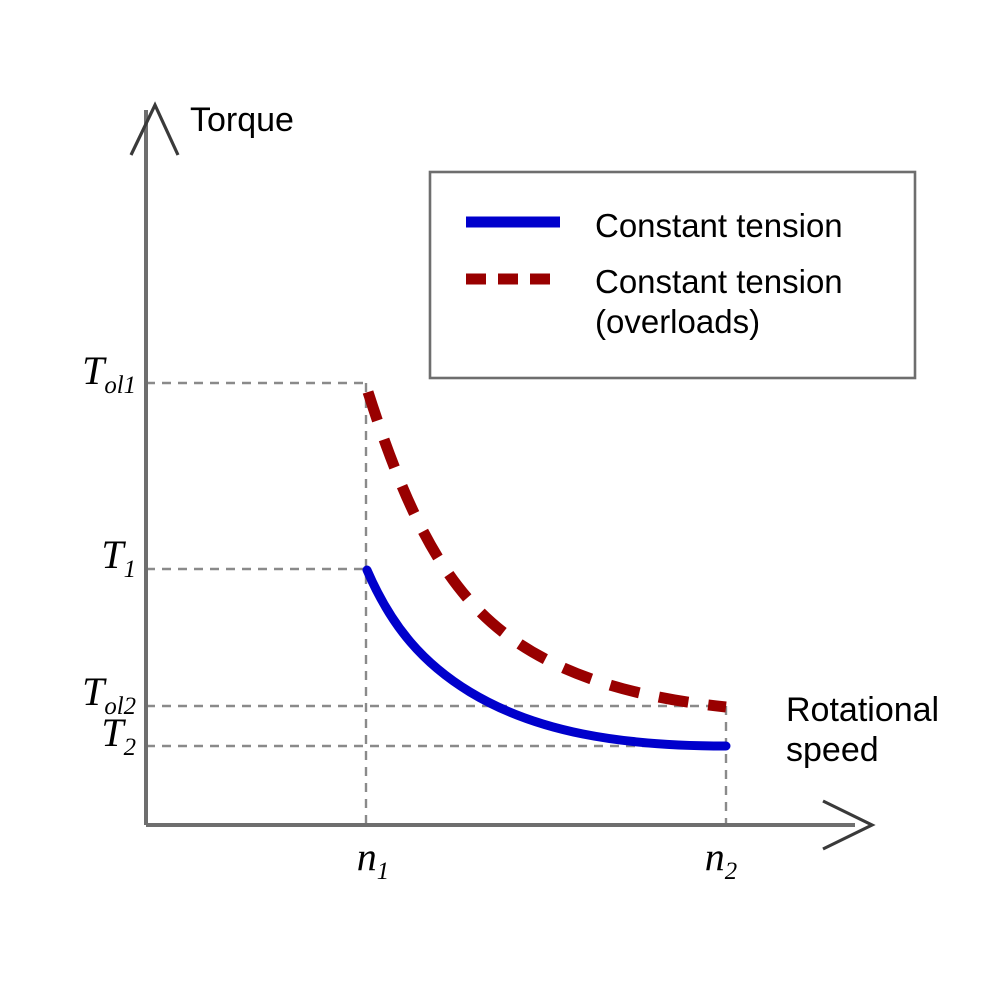  I want to click on curve-constant-tension-overloads, so click(544, 551).